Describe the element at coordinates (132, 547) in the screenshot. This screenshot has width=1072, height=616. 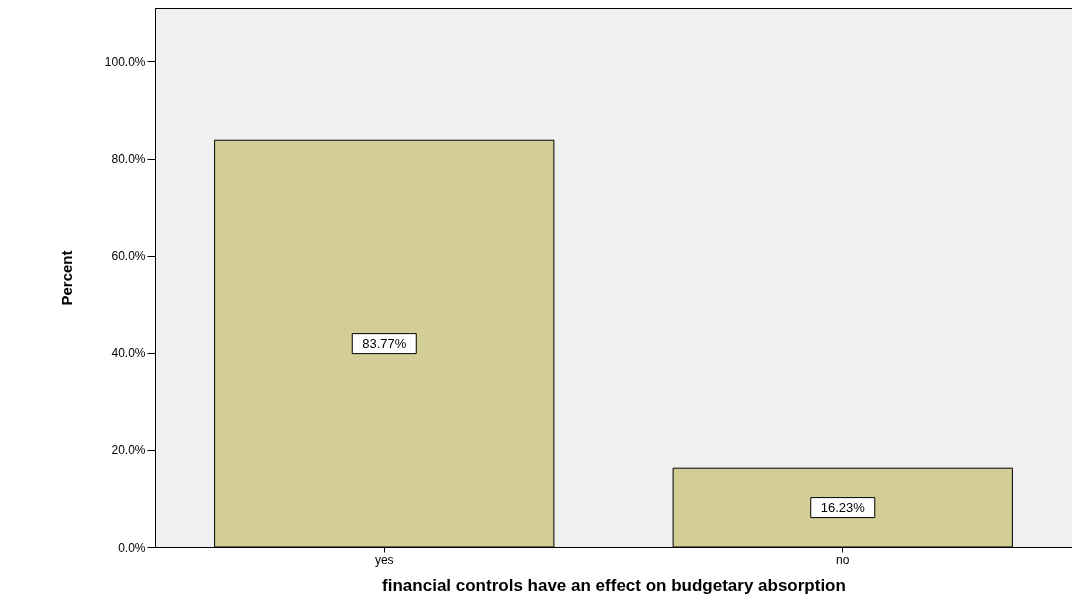
I see `y-tick-label: 0.0%` at that location.